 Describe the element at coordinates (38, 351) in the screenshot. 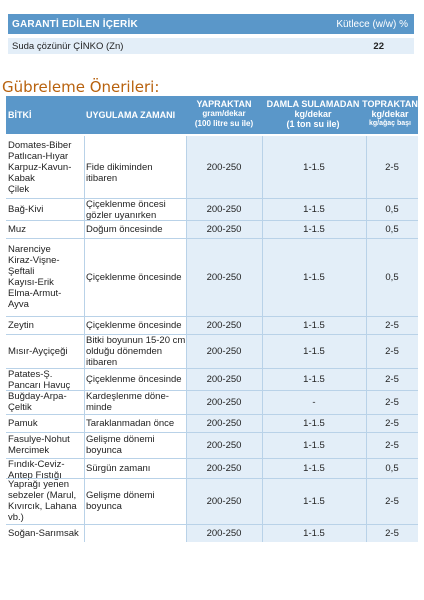

I see `cell-bitki-line: Mısır-Ayçiçeği` at that location.